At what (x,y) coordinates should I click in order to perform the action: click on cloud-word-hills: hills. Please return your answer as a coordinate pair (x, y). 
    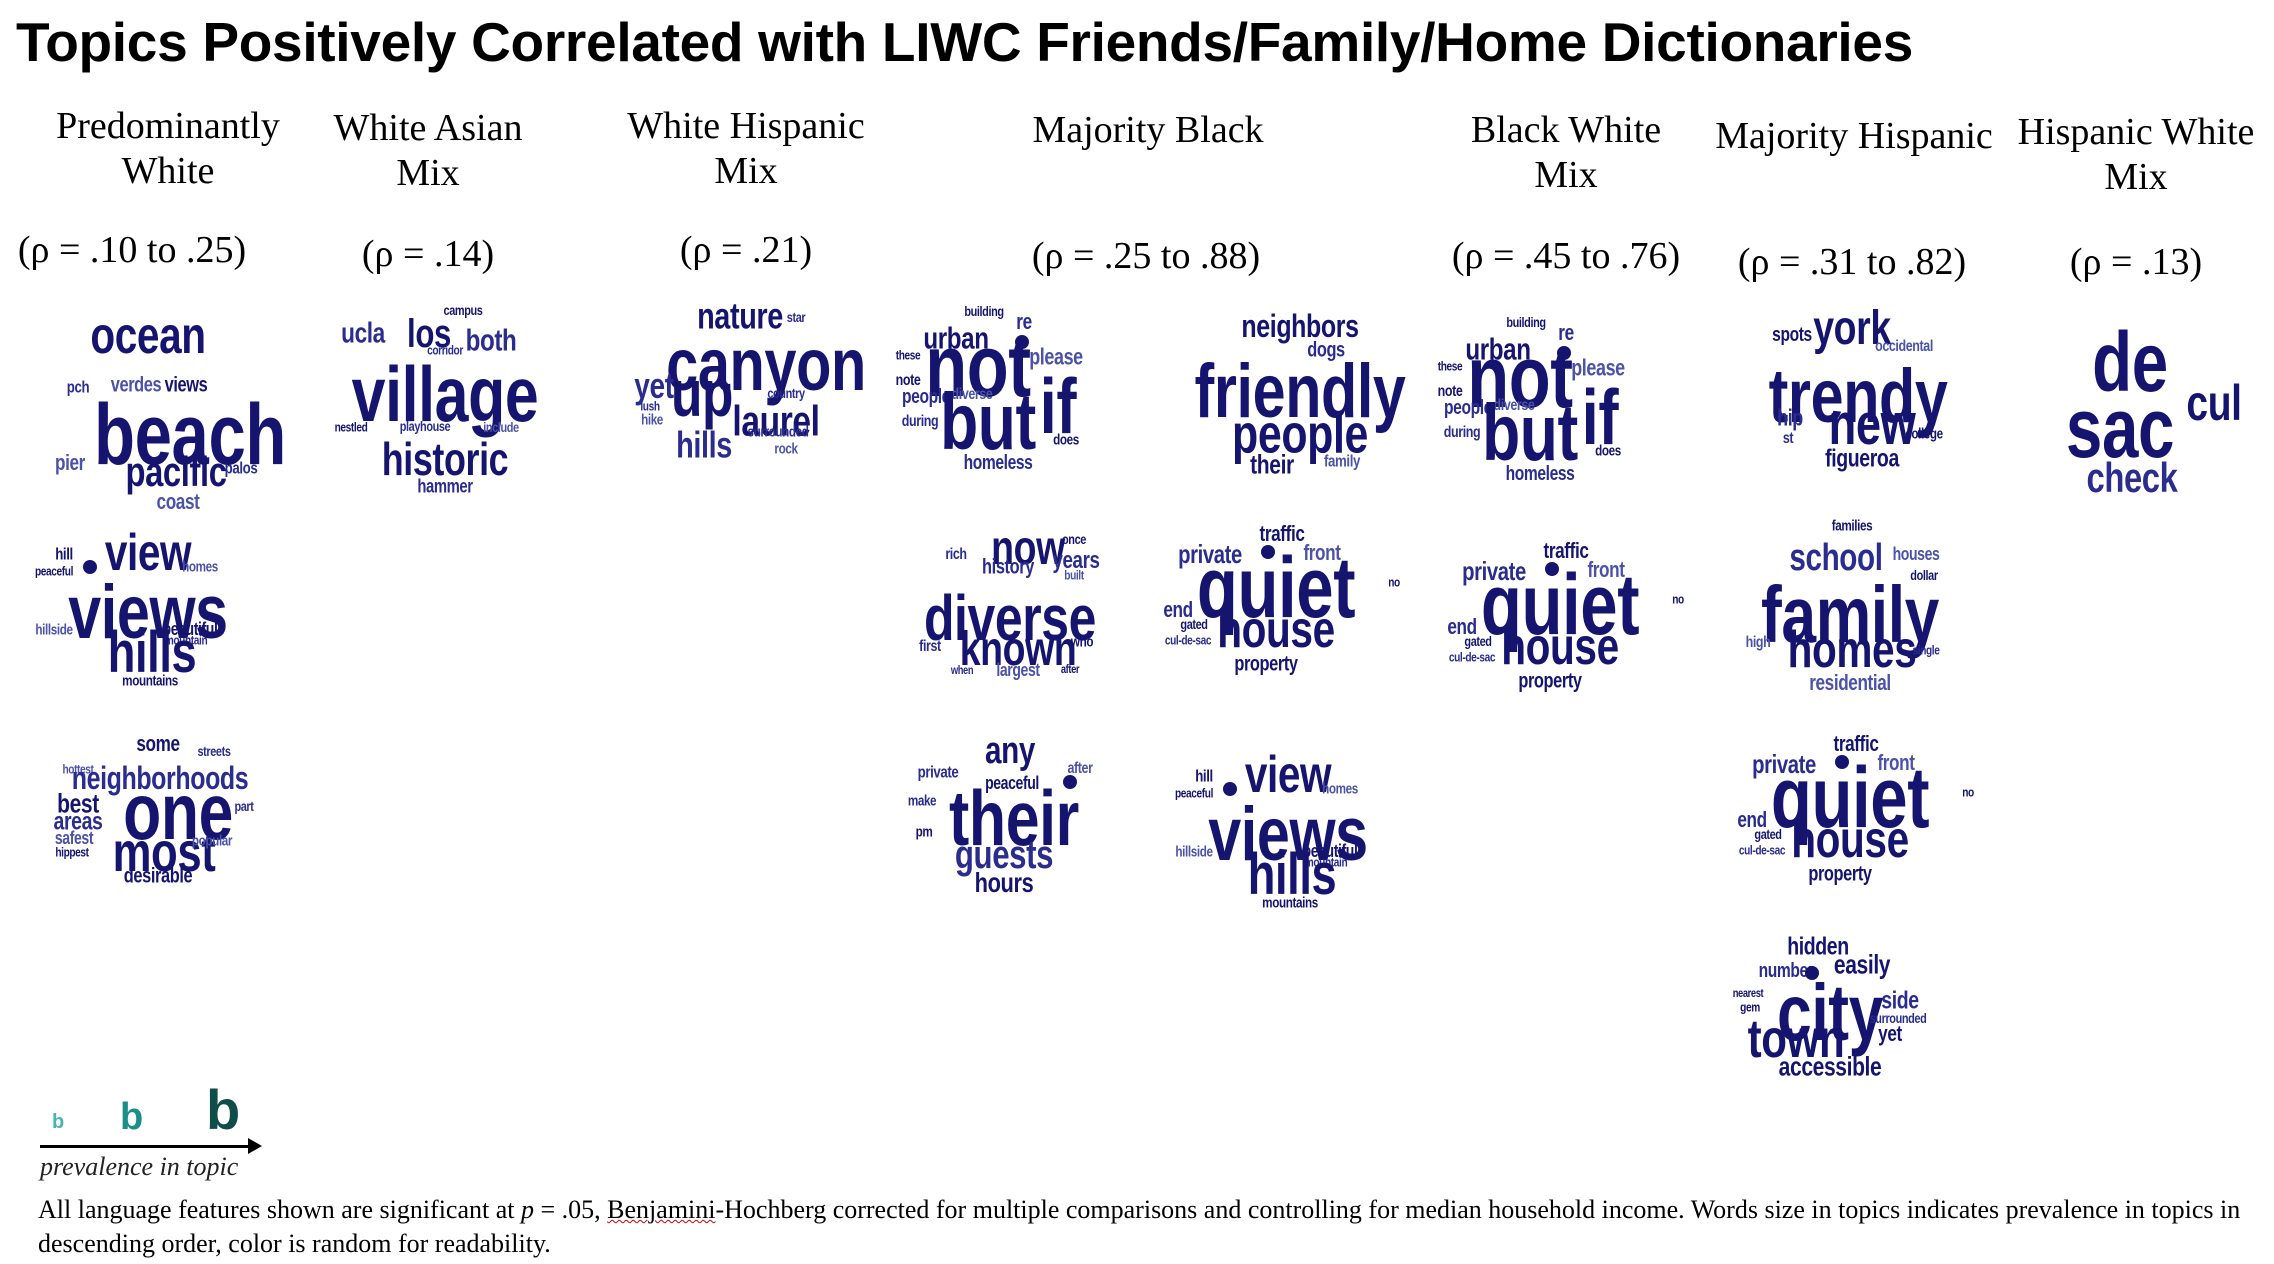
    Looking at the image, I should click on (704, 445).